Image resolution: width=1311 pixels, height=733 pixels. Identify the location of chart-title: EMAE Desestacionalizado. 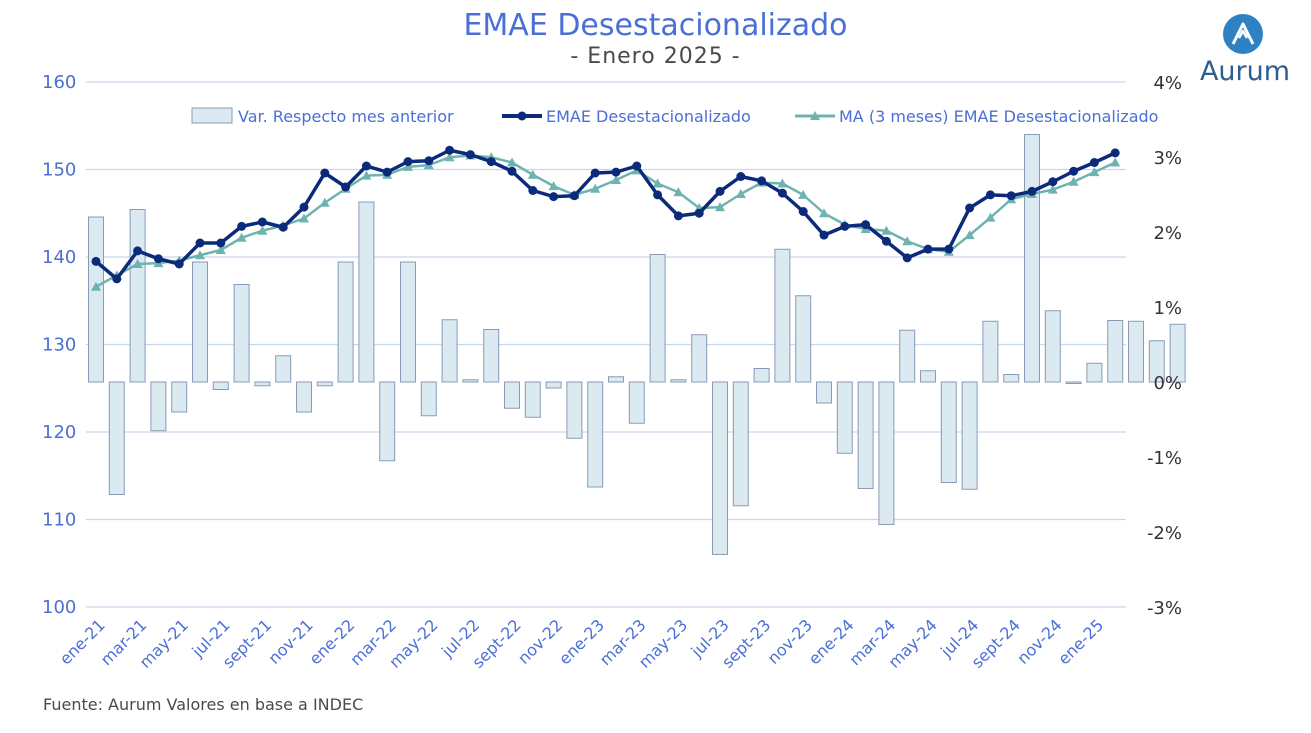
(655, 25).